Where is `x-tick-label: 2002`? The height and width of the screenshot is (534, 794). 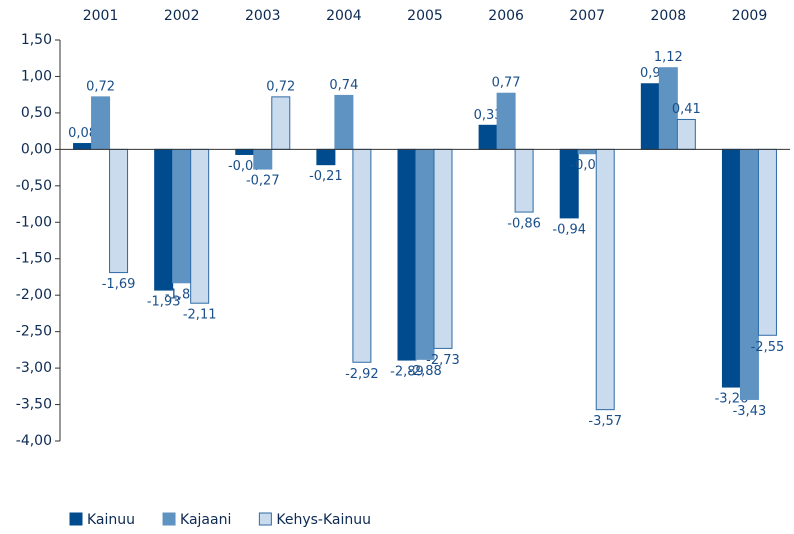
x-tick-label: 2002 is located at coordinates (182, 16).